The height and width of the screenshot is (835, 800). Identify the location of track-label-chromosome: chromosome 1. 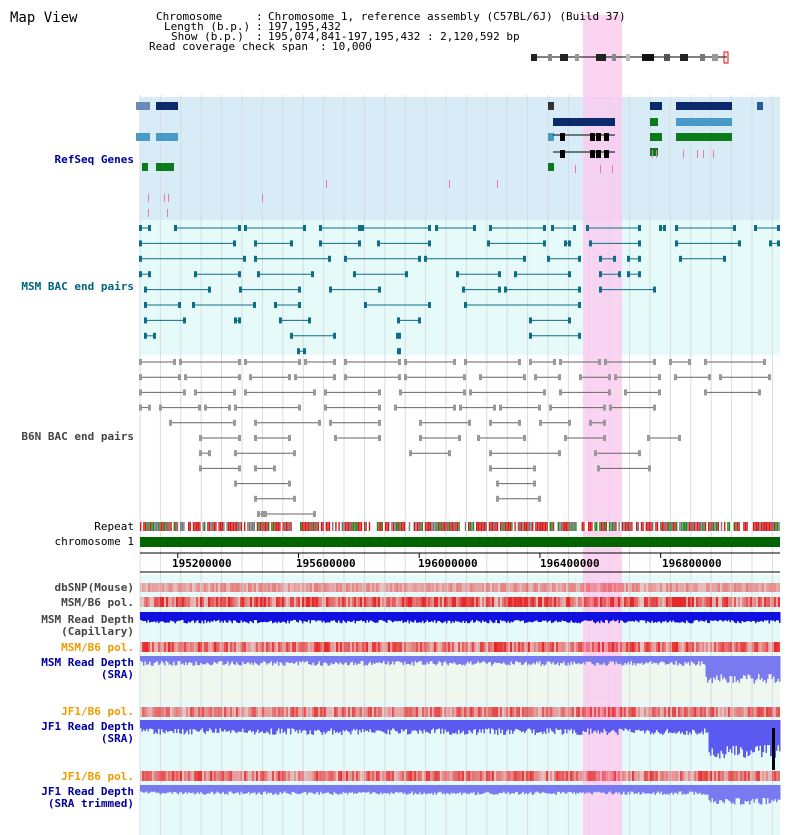
(94, 541).